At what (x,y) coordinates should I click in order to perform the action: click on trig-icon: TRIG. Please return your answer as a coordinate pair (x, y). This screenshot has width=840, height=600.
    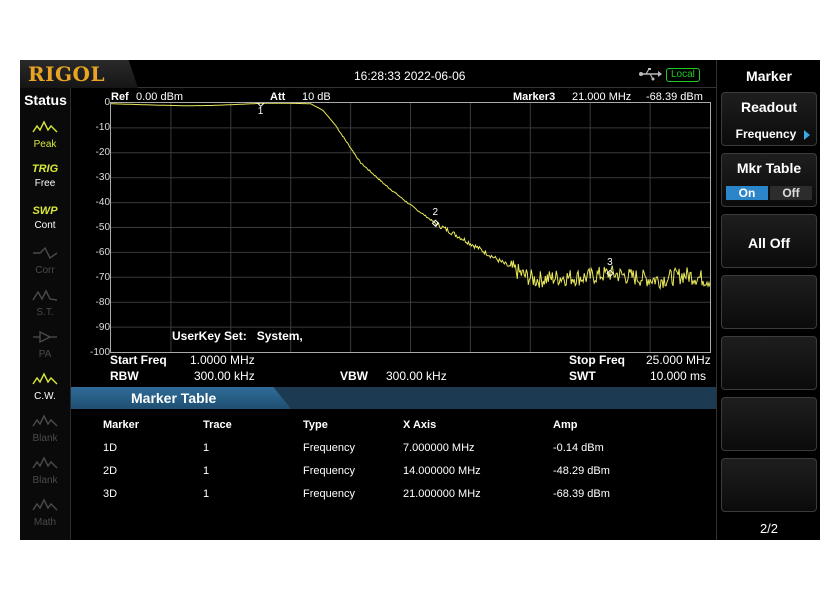
    Looking at the image, I should click on (45, 169).